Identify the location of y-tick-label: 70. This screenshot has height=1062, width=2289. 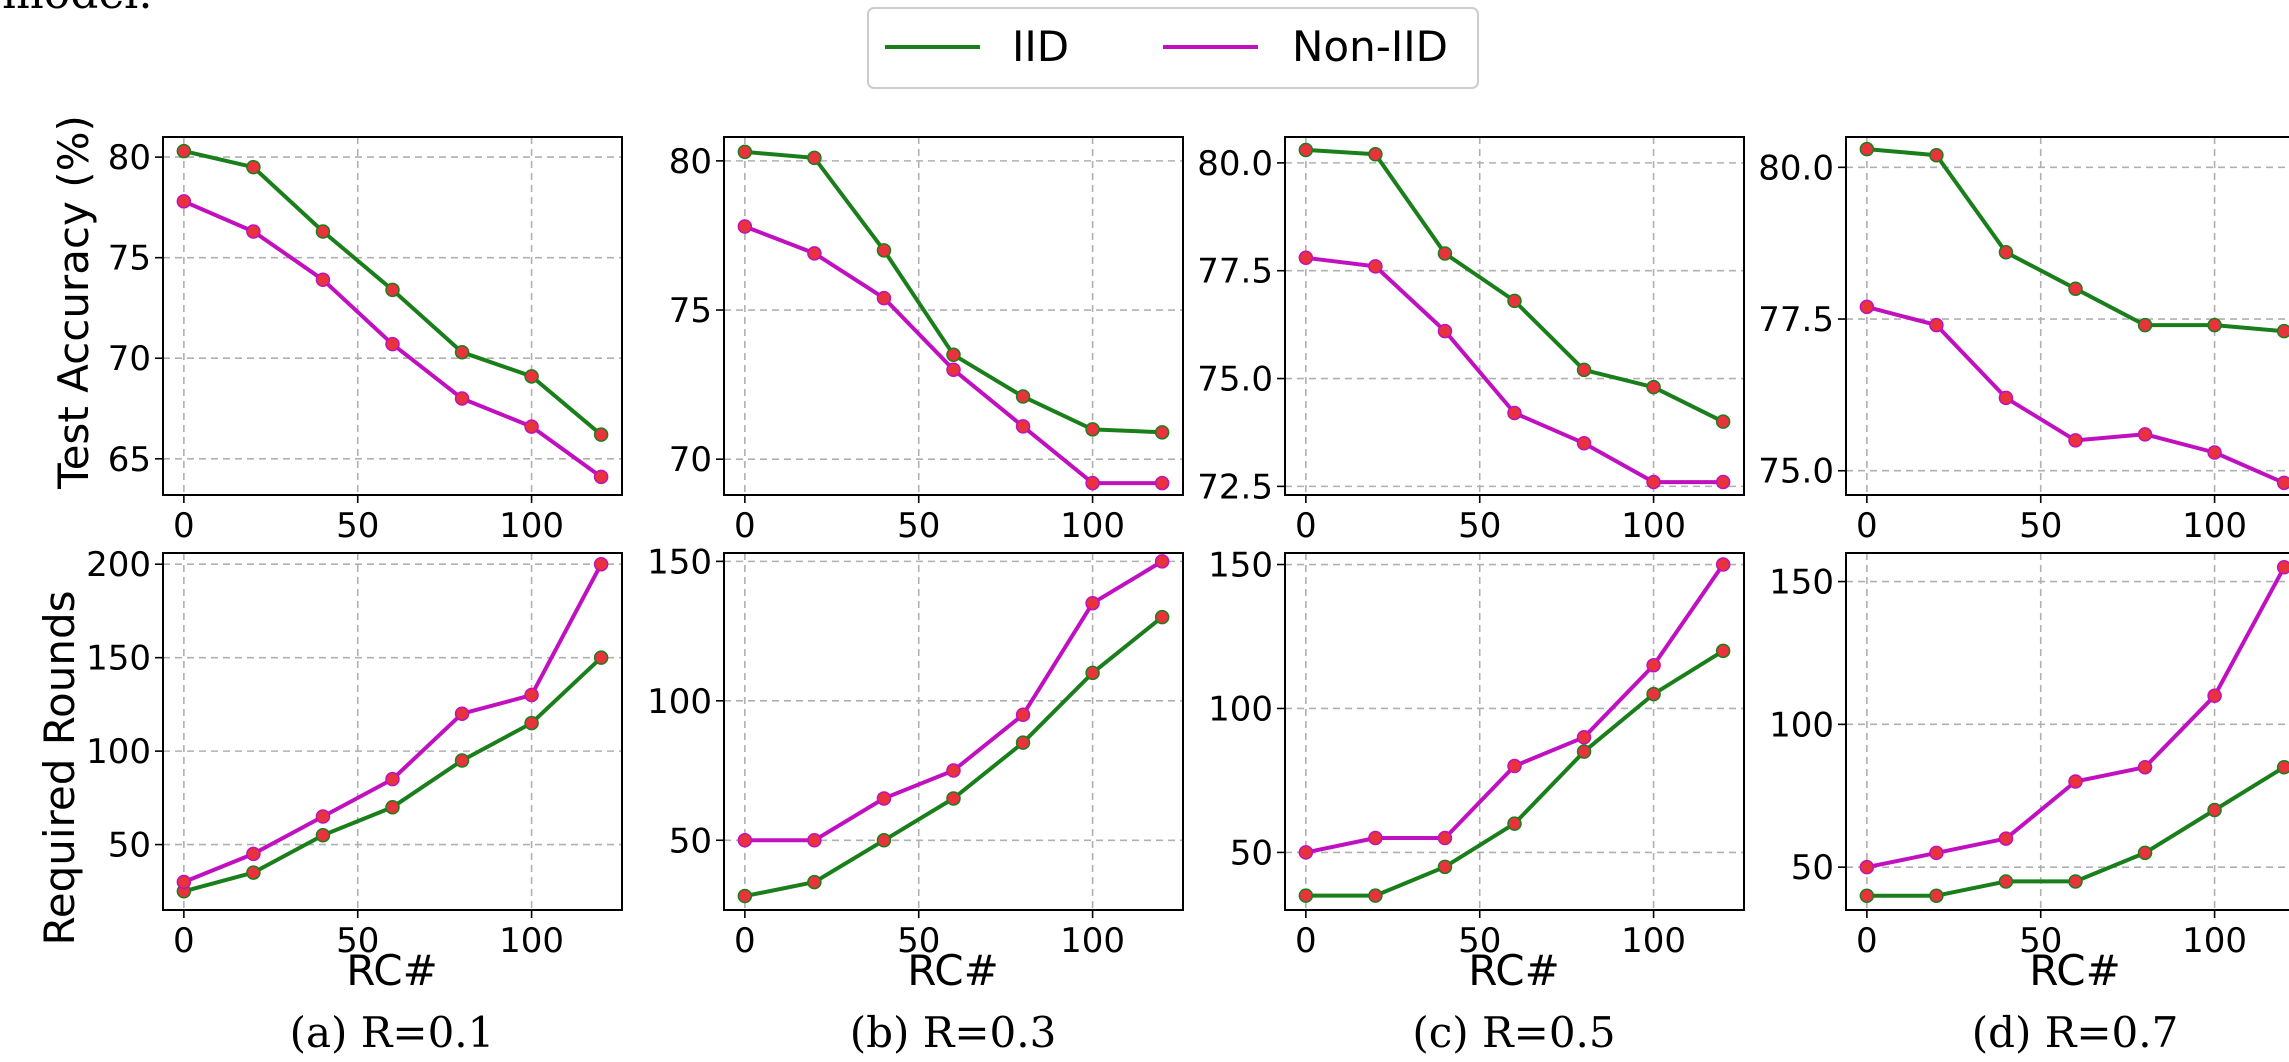
(129, 359).